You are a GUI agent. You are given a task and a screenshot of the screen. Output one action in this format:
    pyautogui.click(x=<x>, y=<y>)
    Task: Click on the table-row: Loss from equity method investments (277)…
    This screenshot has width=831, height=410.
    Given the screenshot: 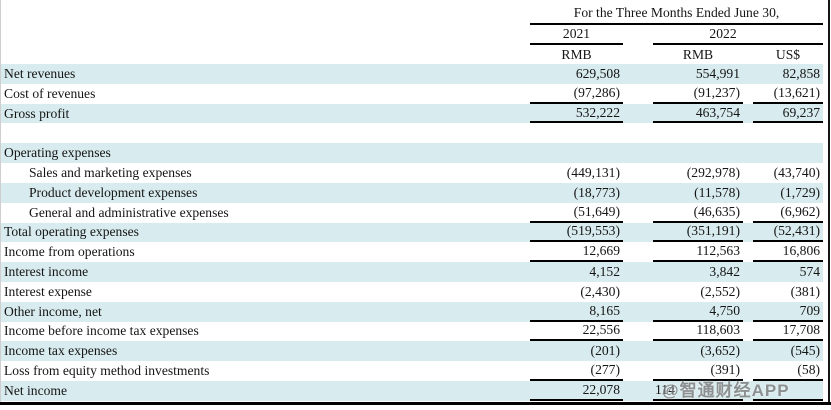 What is the action you would take?
    pyautogui.click(x=412, y=371)
    